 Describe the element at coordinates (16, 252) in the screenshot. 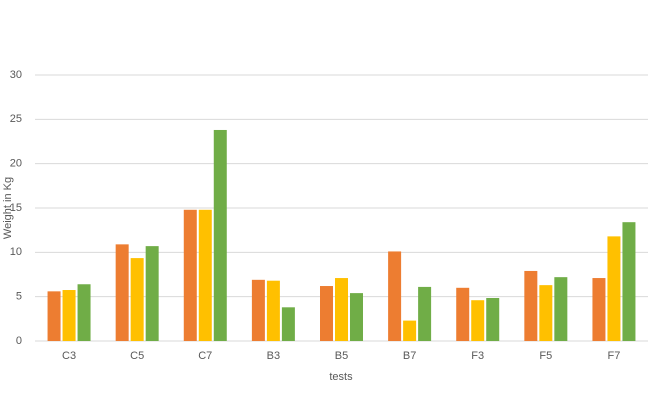

I see `y-tick-label: 10` at that location.